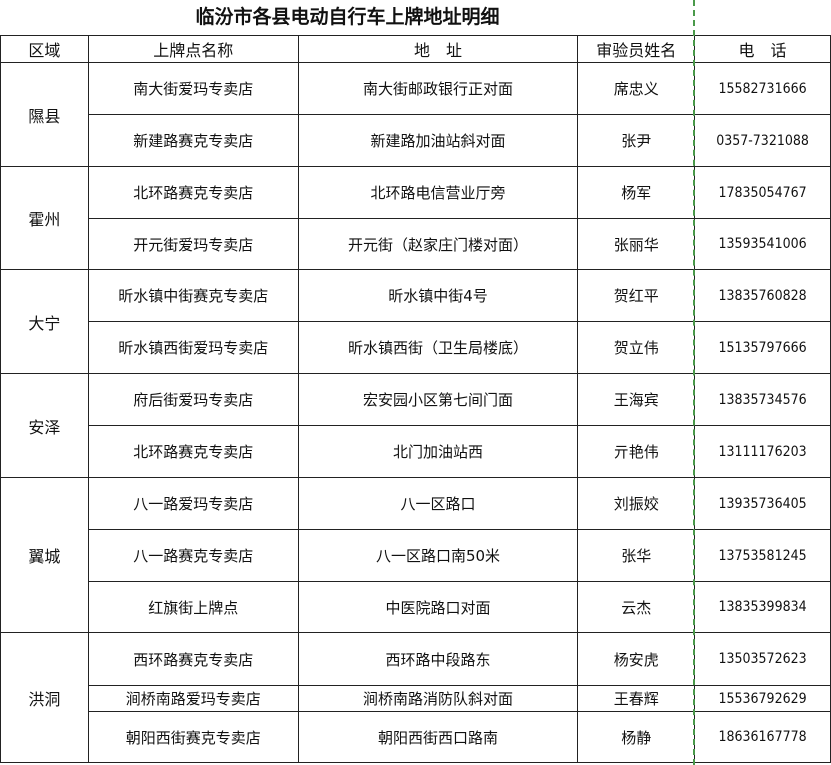 The width and height of the screenshot is (831, 765). I want to click on address-cell: 北环路电信营业厅旁, so click(438, 192).